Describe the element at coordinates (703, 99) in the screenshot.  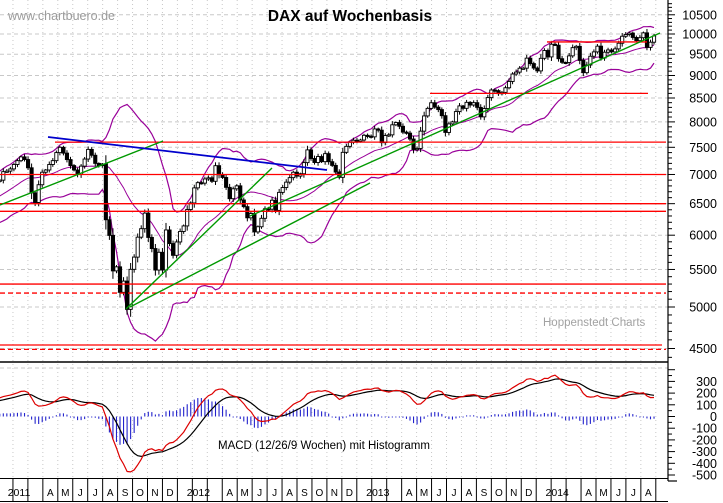
I see `svg-text: 8500` at that location.